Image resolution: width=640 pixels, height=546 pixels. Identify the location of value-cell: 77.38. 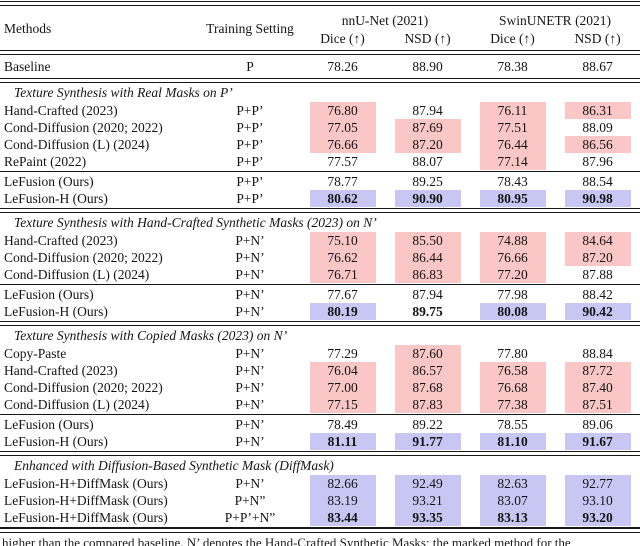
(512, 404).